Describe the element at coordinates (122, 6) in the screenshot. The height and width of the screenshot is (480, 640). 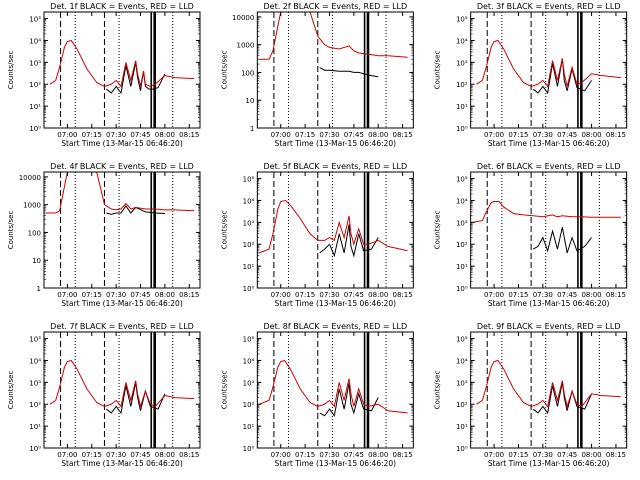
I see `panel-title: Det. 1f BLACK = Events, RED = LLD` at that location.